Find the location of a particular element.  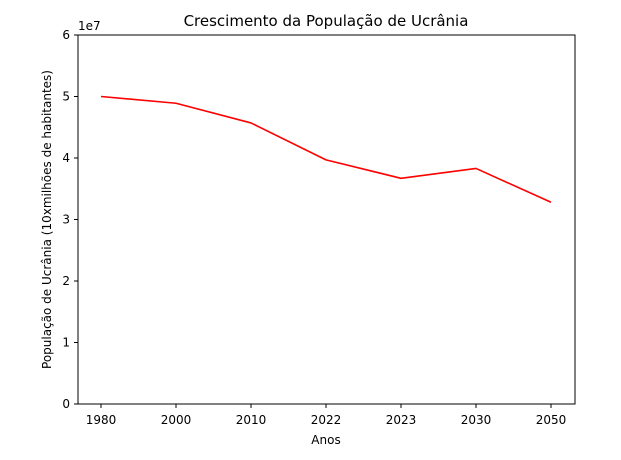

y-tick-label: 0 is located at coordinates (66, 404).